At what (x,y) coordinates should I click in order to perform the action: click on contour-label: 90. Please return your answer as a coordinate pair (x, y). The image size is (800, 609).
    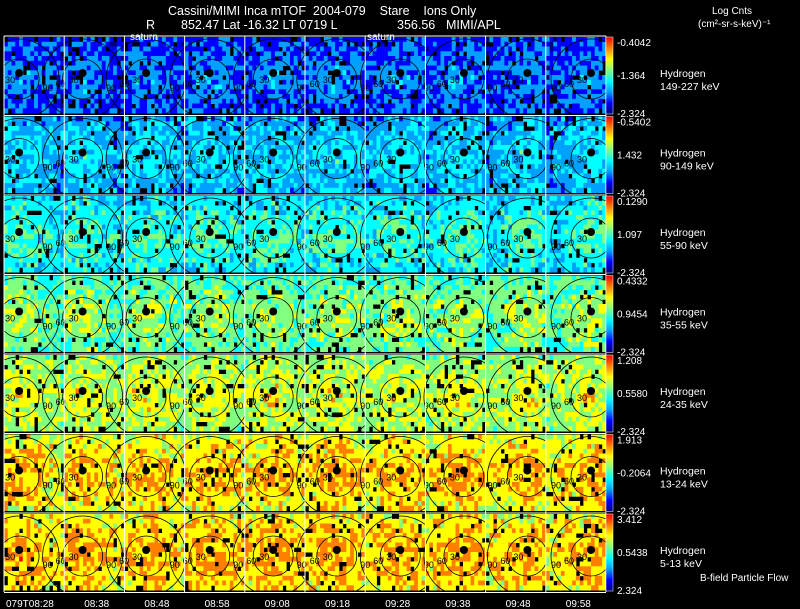
    Looking at the image, I should click on (556, 88).